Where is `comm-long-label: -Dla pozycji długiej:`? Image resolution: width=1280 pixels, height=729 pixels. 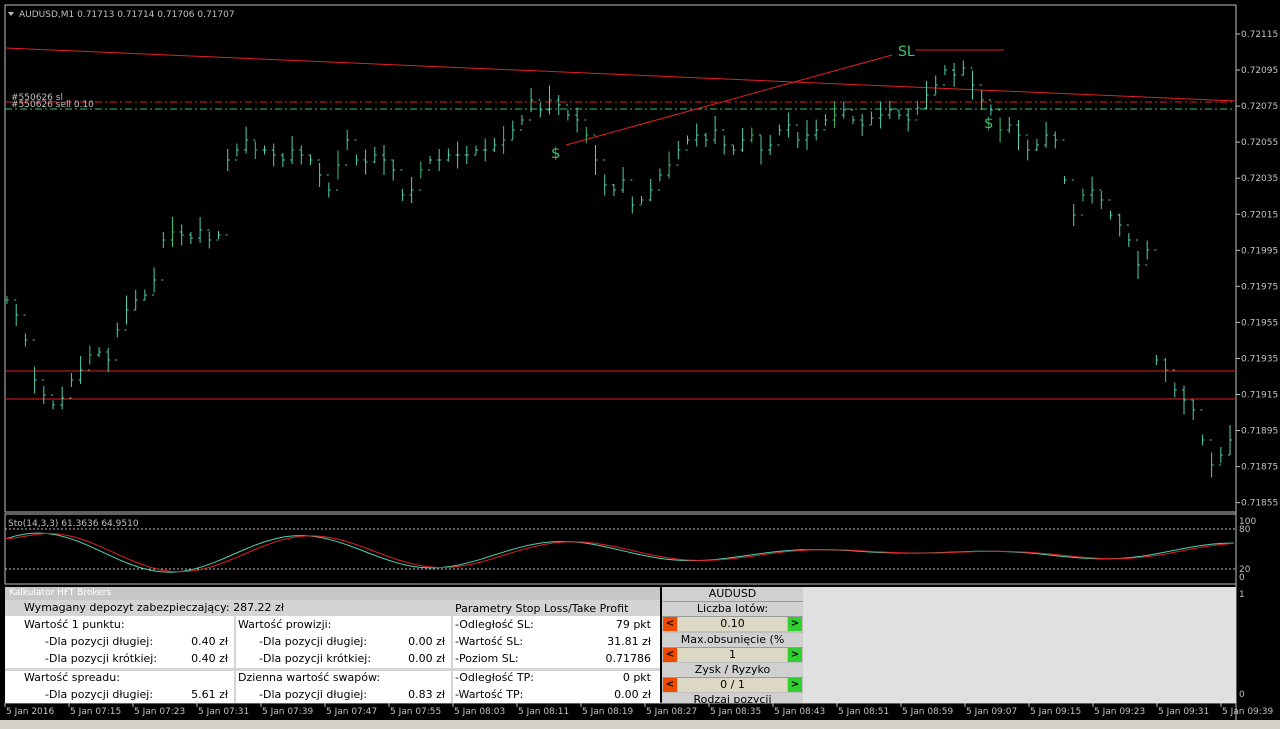
comm-long-label: -Dla pozycji długiej: is located at coordinates (313, 641).